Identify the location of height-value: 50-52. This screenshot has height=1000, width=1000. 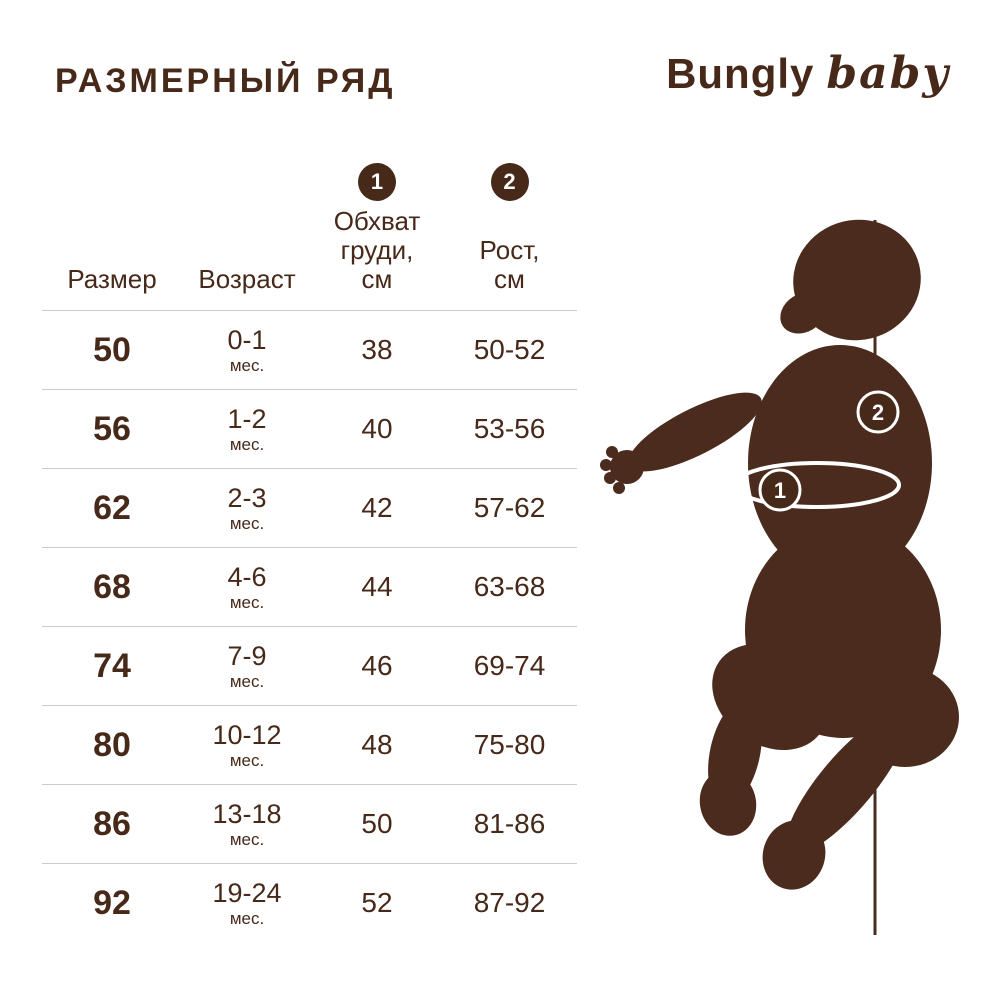
(509, 350).